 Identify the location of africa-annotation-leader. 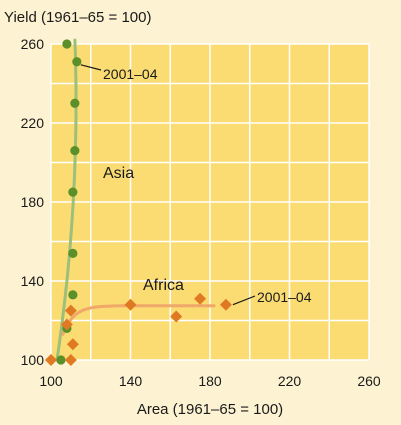
(244, 300).